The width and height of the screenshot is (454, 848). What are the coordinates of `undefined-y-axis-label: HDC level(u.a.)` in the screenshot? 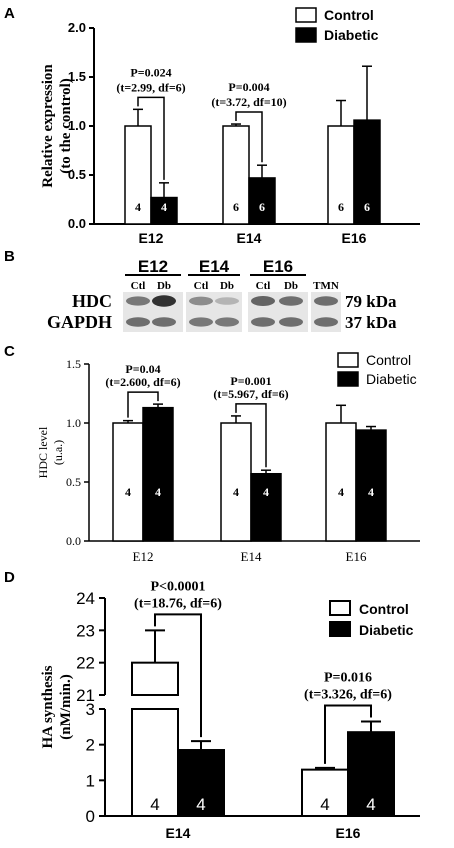 It's located at (50, 452).